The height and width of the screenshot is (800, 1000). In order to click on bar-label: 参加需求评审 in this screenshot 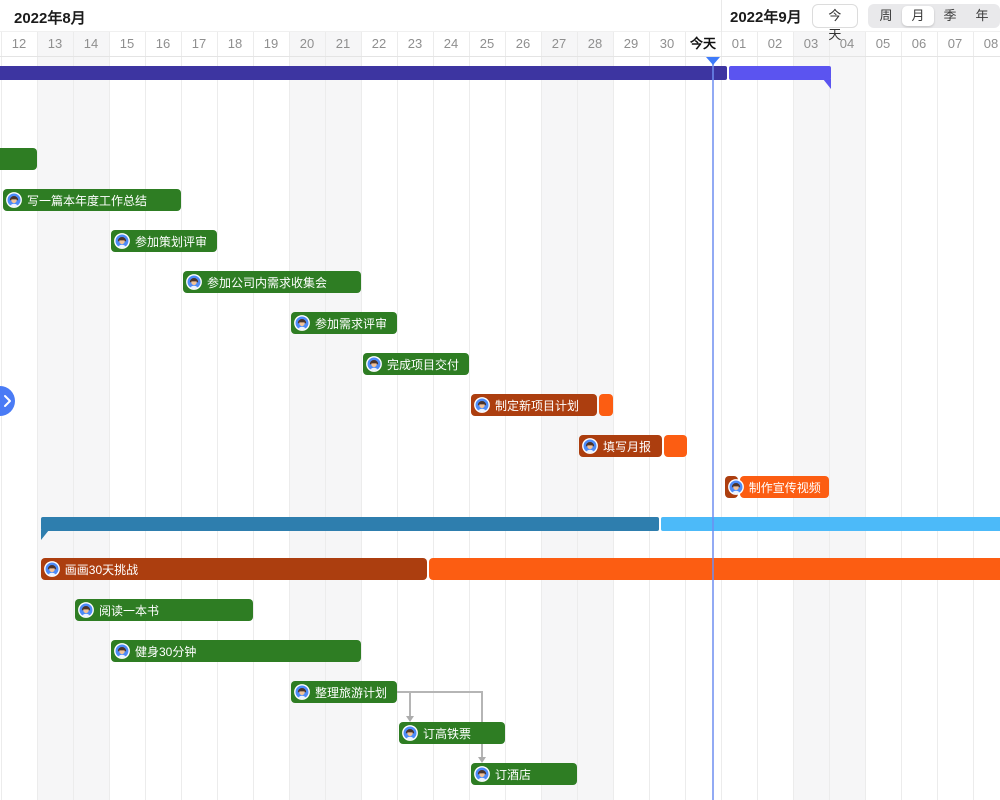, I will do `click(351, 323)`.